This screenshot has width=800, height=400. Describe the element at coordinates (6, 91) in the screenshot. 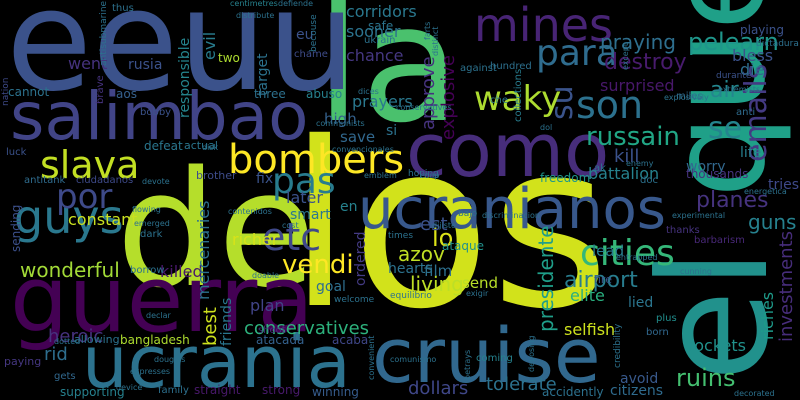

I see `word-antisubmarine: nation` at that location.